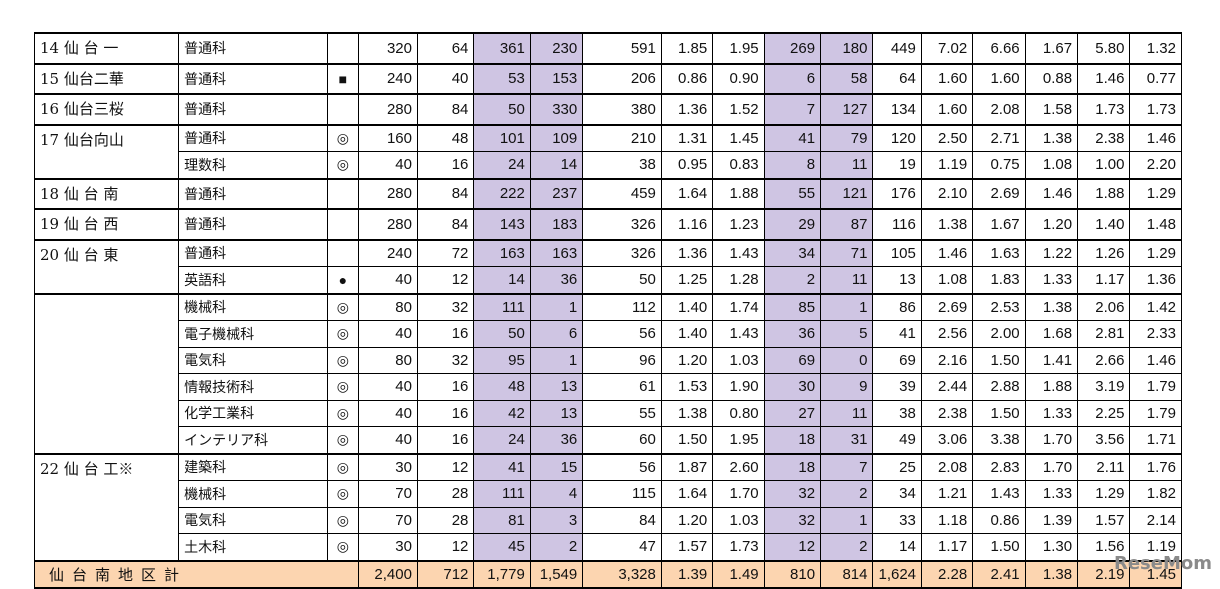  Describe the element at coordinates (502, 494) in the screenshot. I see `cell-a: 111` at that location.